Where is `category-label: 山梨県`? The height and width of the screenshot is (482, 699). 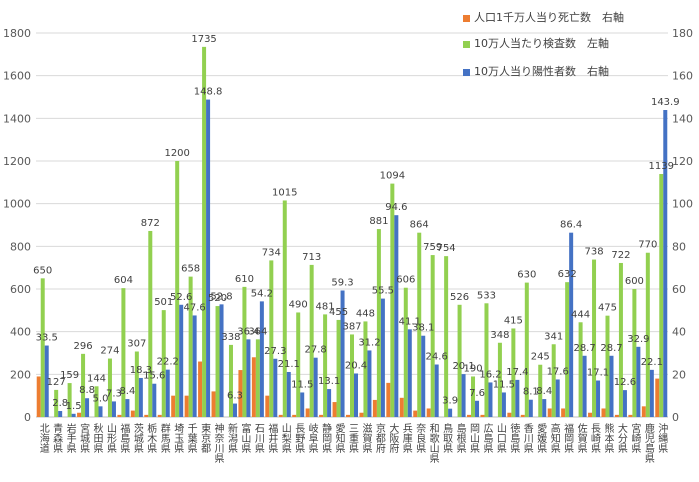
category-label: 山梨県 is located at coordinates (285, 438).